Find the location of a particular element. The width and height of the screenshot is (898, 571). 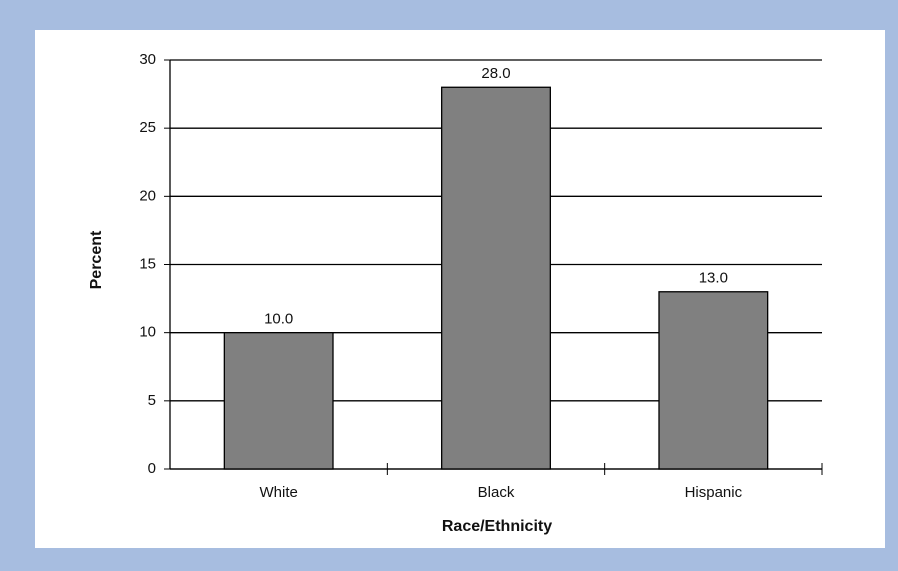

x-tick-label: White is located at coordinates (278, 492).